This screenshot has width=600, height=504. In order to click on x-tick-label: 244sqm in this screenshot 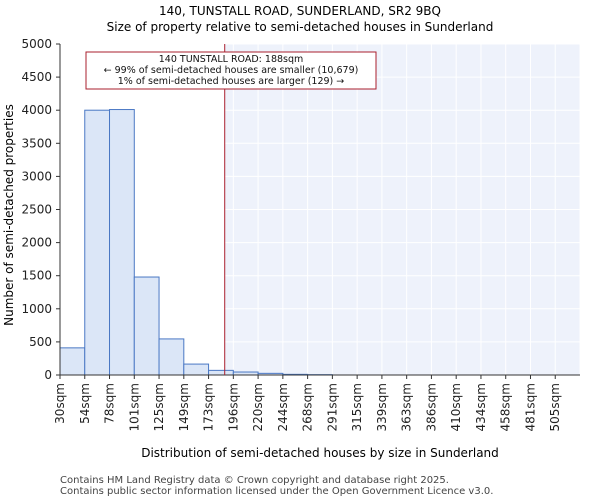, I will do `click(283, 407)`.